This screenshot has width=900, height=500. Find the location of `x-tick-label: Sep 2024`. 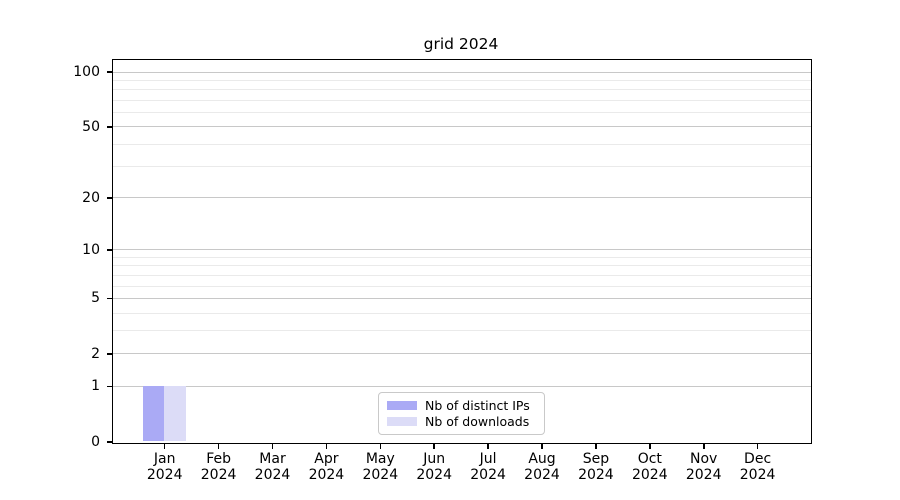

x-tick-label: Sep 2024 is located at coordinates (596, 467).